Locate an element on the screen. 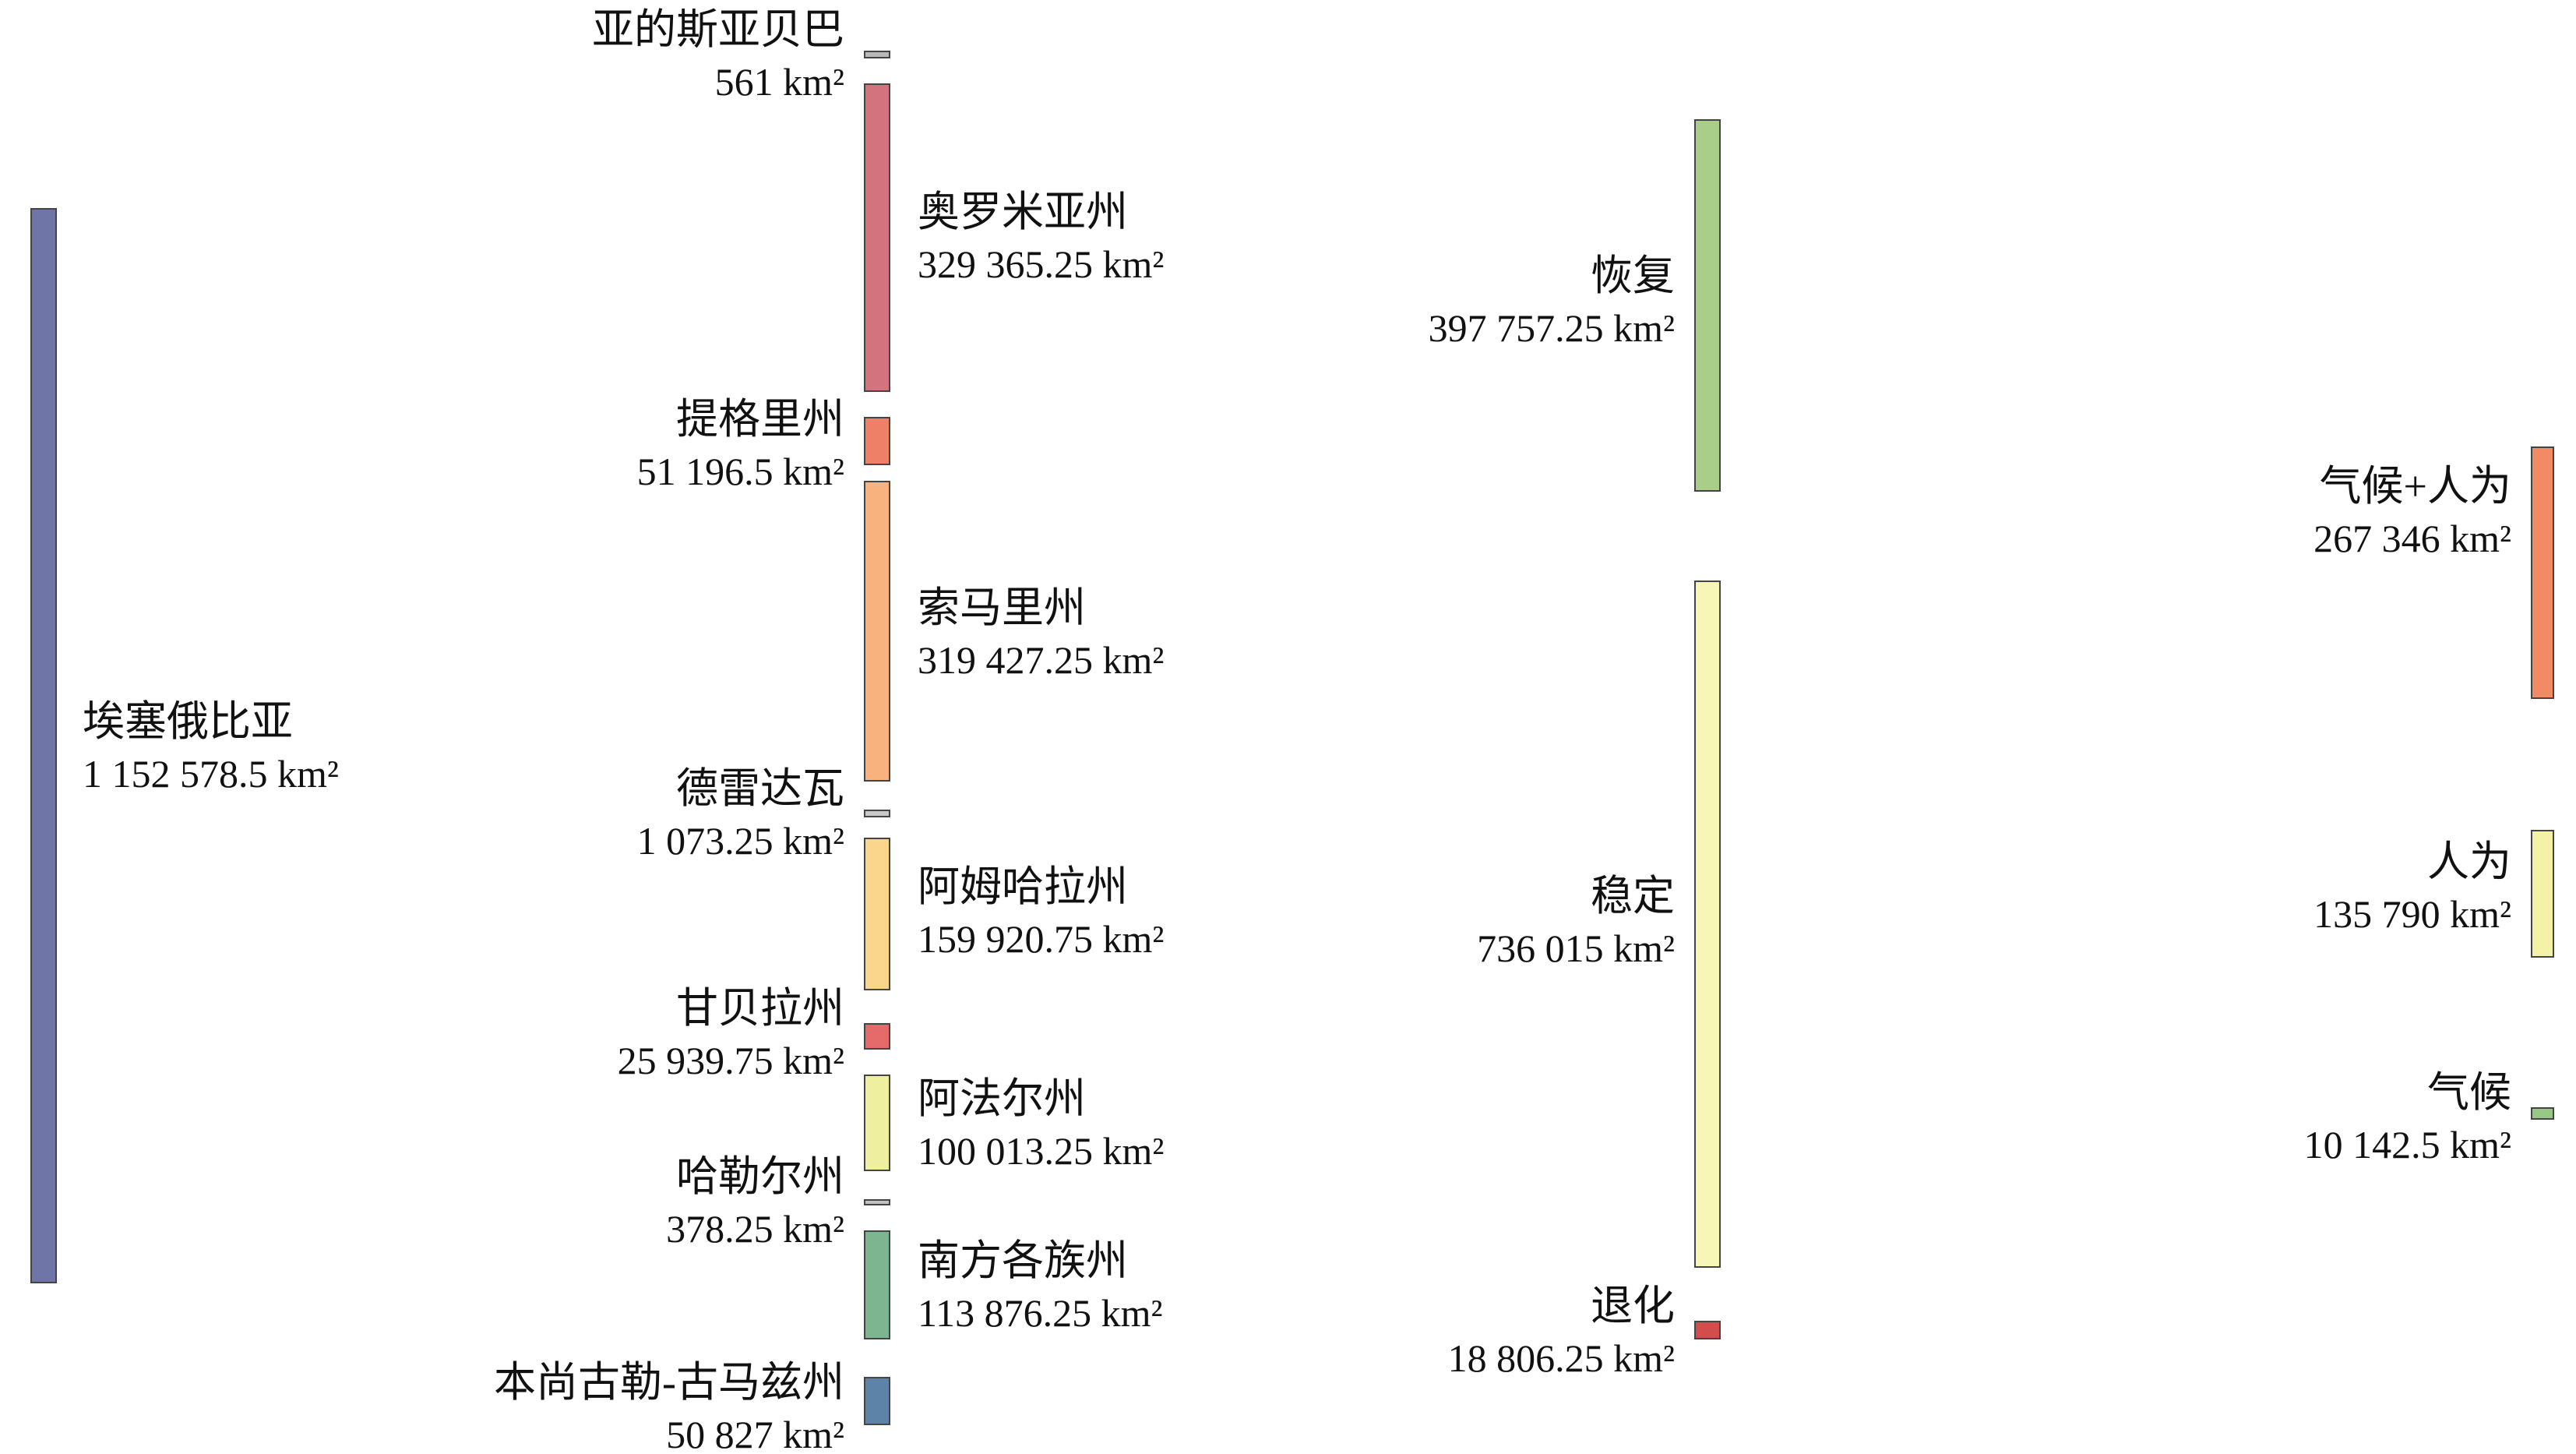 The image size is (2576, 1454). node-somali is located at coordinates (877, 631).